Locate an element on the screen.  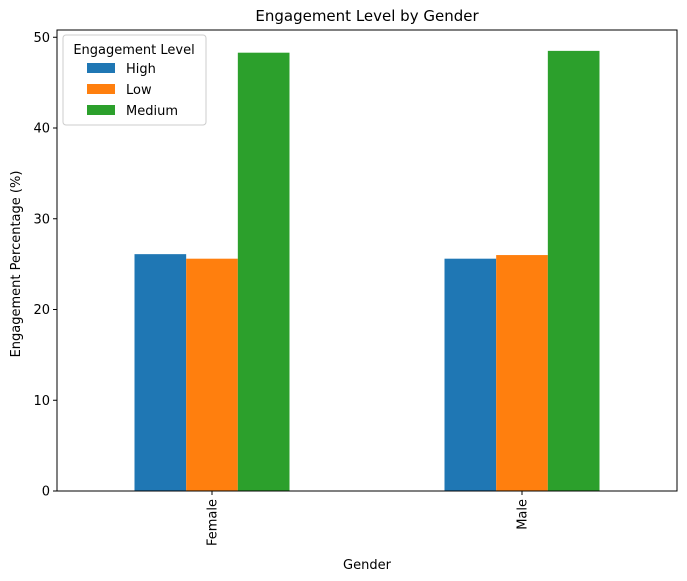
legend-label-low: Low is located at coordinates (139, 90).